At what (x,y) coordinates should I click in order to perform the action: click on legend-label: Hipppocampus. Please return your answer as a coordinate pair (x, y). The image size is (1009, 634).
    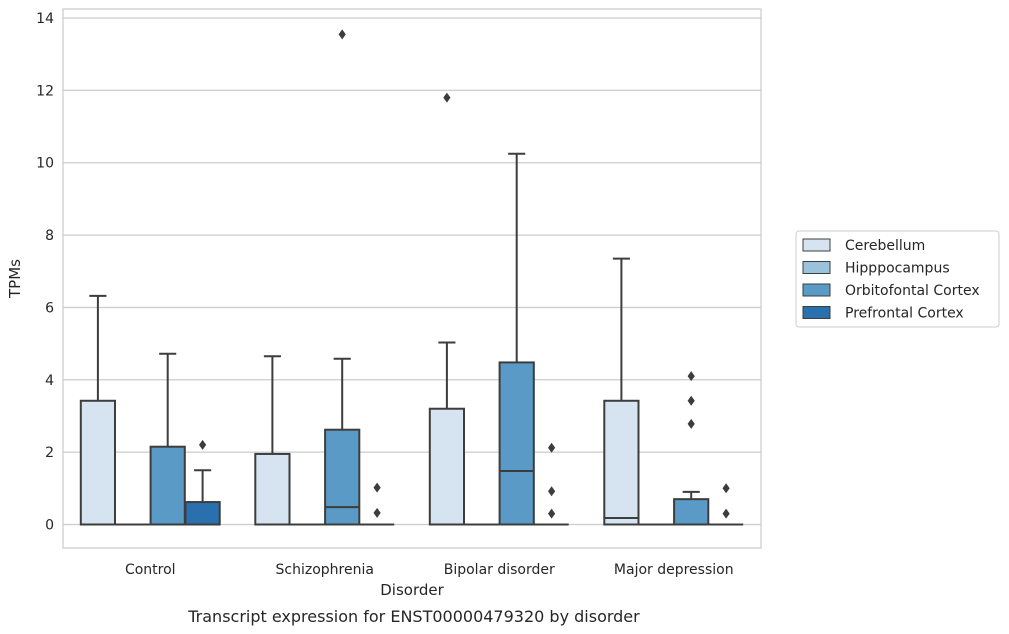
    Looking at the image, I should click on (897, 269).